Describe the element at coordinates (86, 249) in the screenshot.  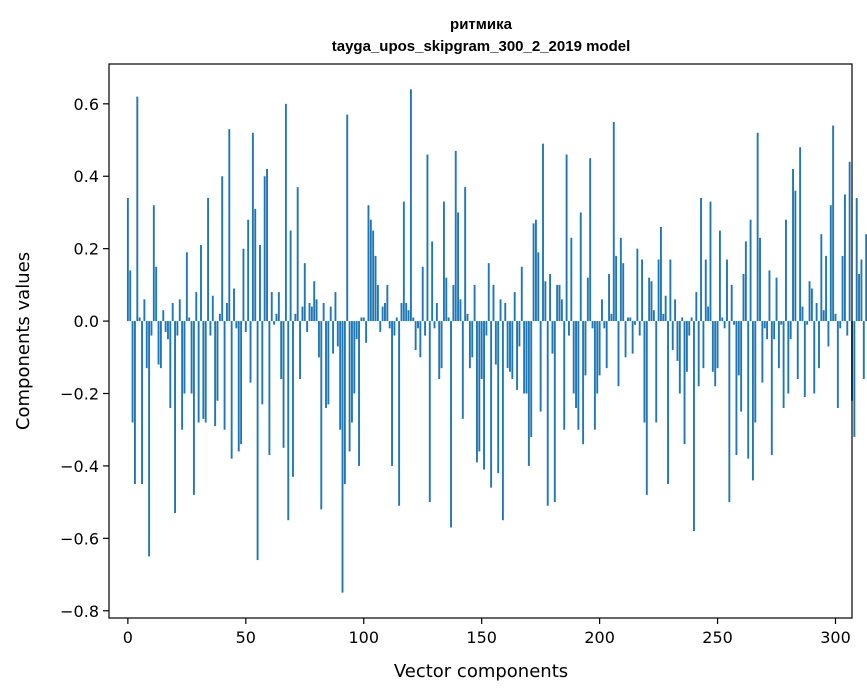
I see `y-tick-label: 0.2` at that location.